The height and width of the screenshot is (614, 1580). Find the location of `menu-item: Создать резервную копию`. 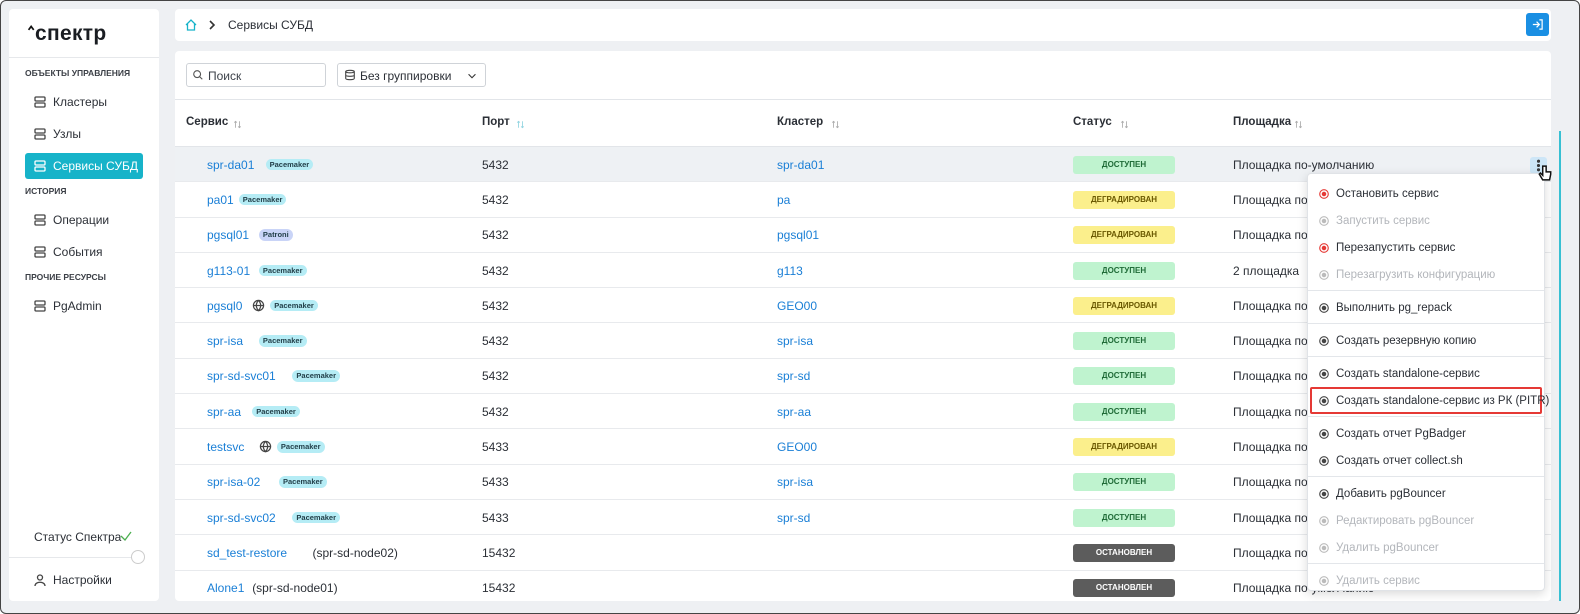

menu-item: Создать резервную копию is located at coordinates (1426, 340).